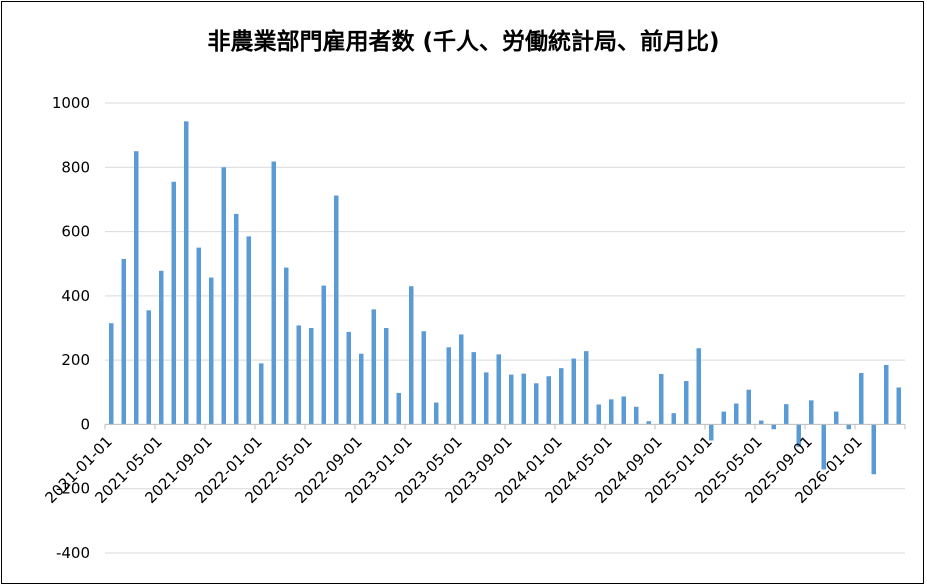 This screenshot has height=587, width=927. I want to click on y-tick-label: -400, so click(73, 553).